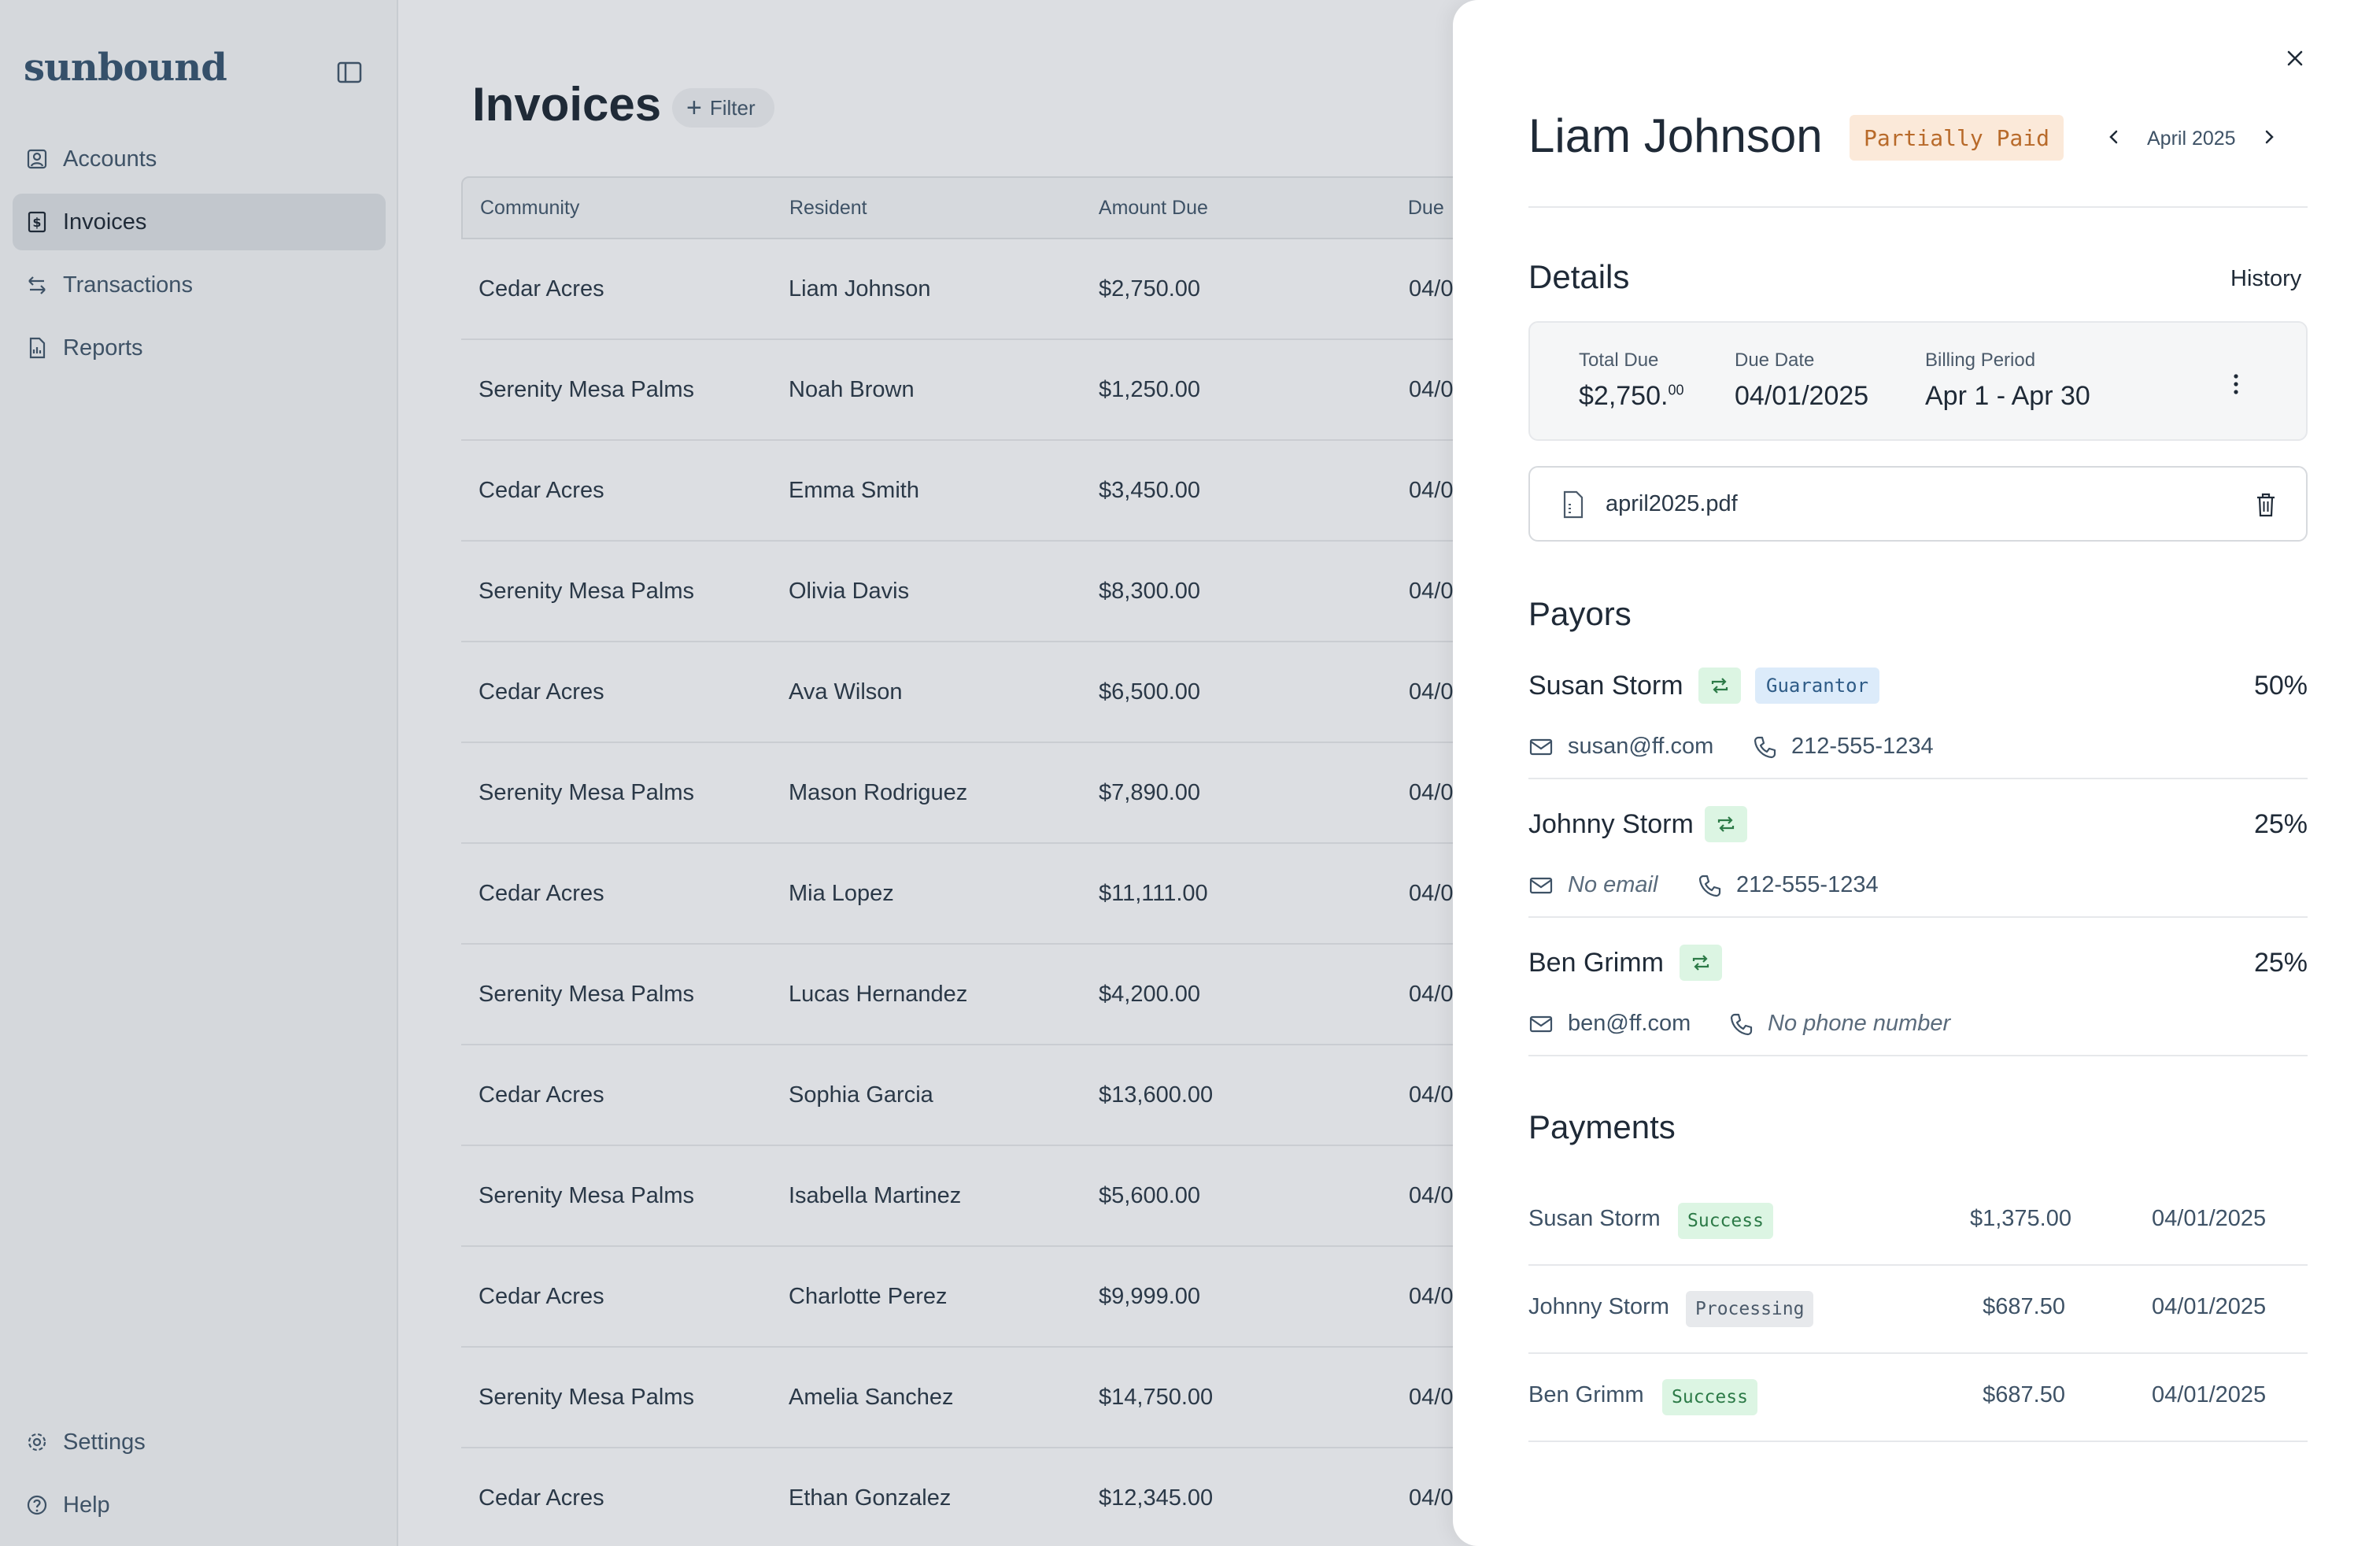  I want to click on payment-row: Susan Storm Success $1,375.00 04/01/2025, so click(1918, 1222).